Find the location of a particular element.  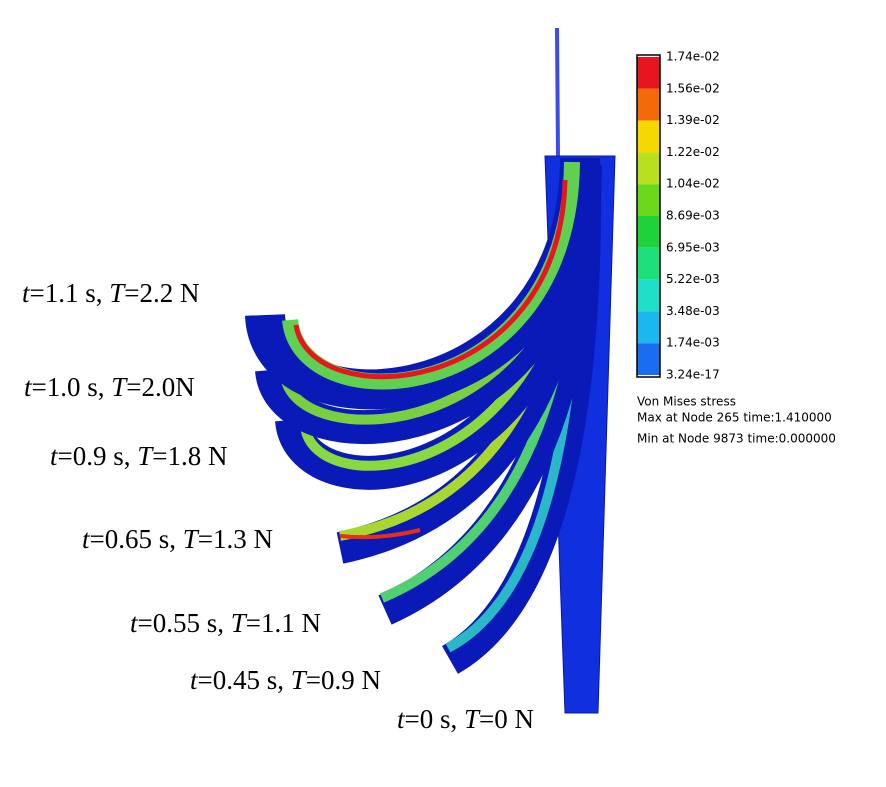

label-part: =0.55 s, is located at coordinates (184, 623).